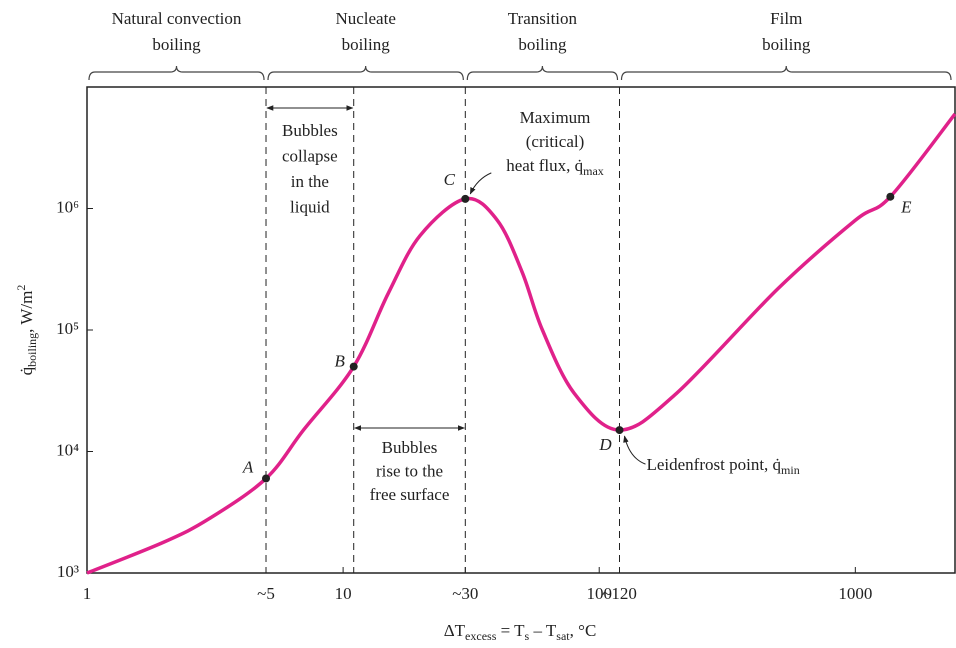 This screenshot has height=648, width=956. Describe the element at coordinates (248, 466) in the screenshot. I see `point-label: A` at that location.